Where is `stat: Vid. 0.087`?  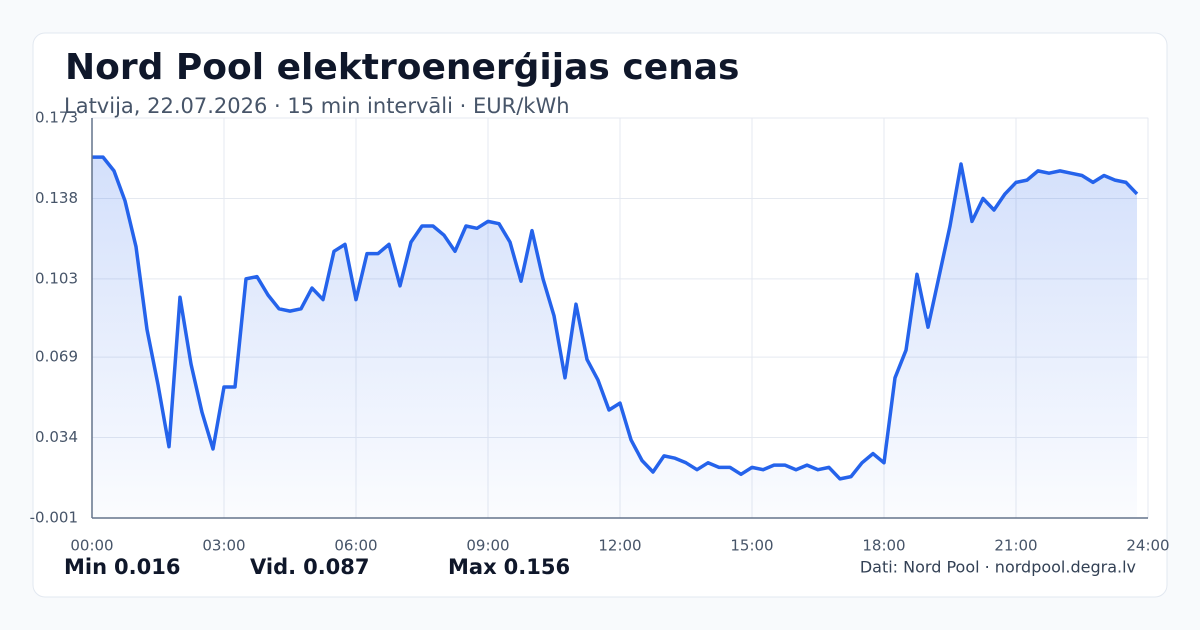
stat: Vid. 0.087 is located at coordinates (310, 567).